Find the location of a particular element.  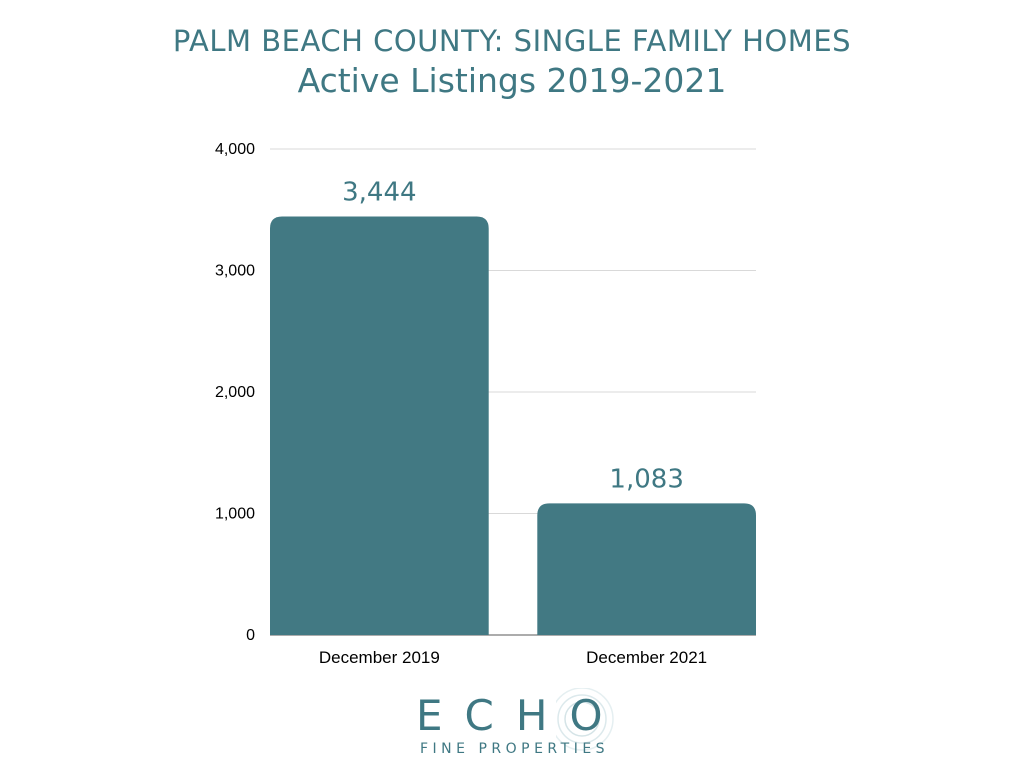

echo-logo: ECHO FINE PROPERTIES is located at coordinates (510, 727).